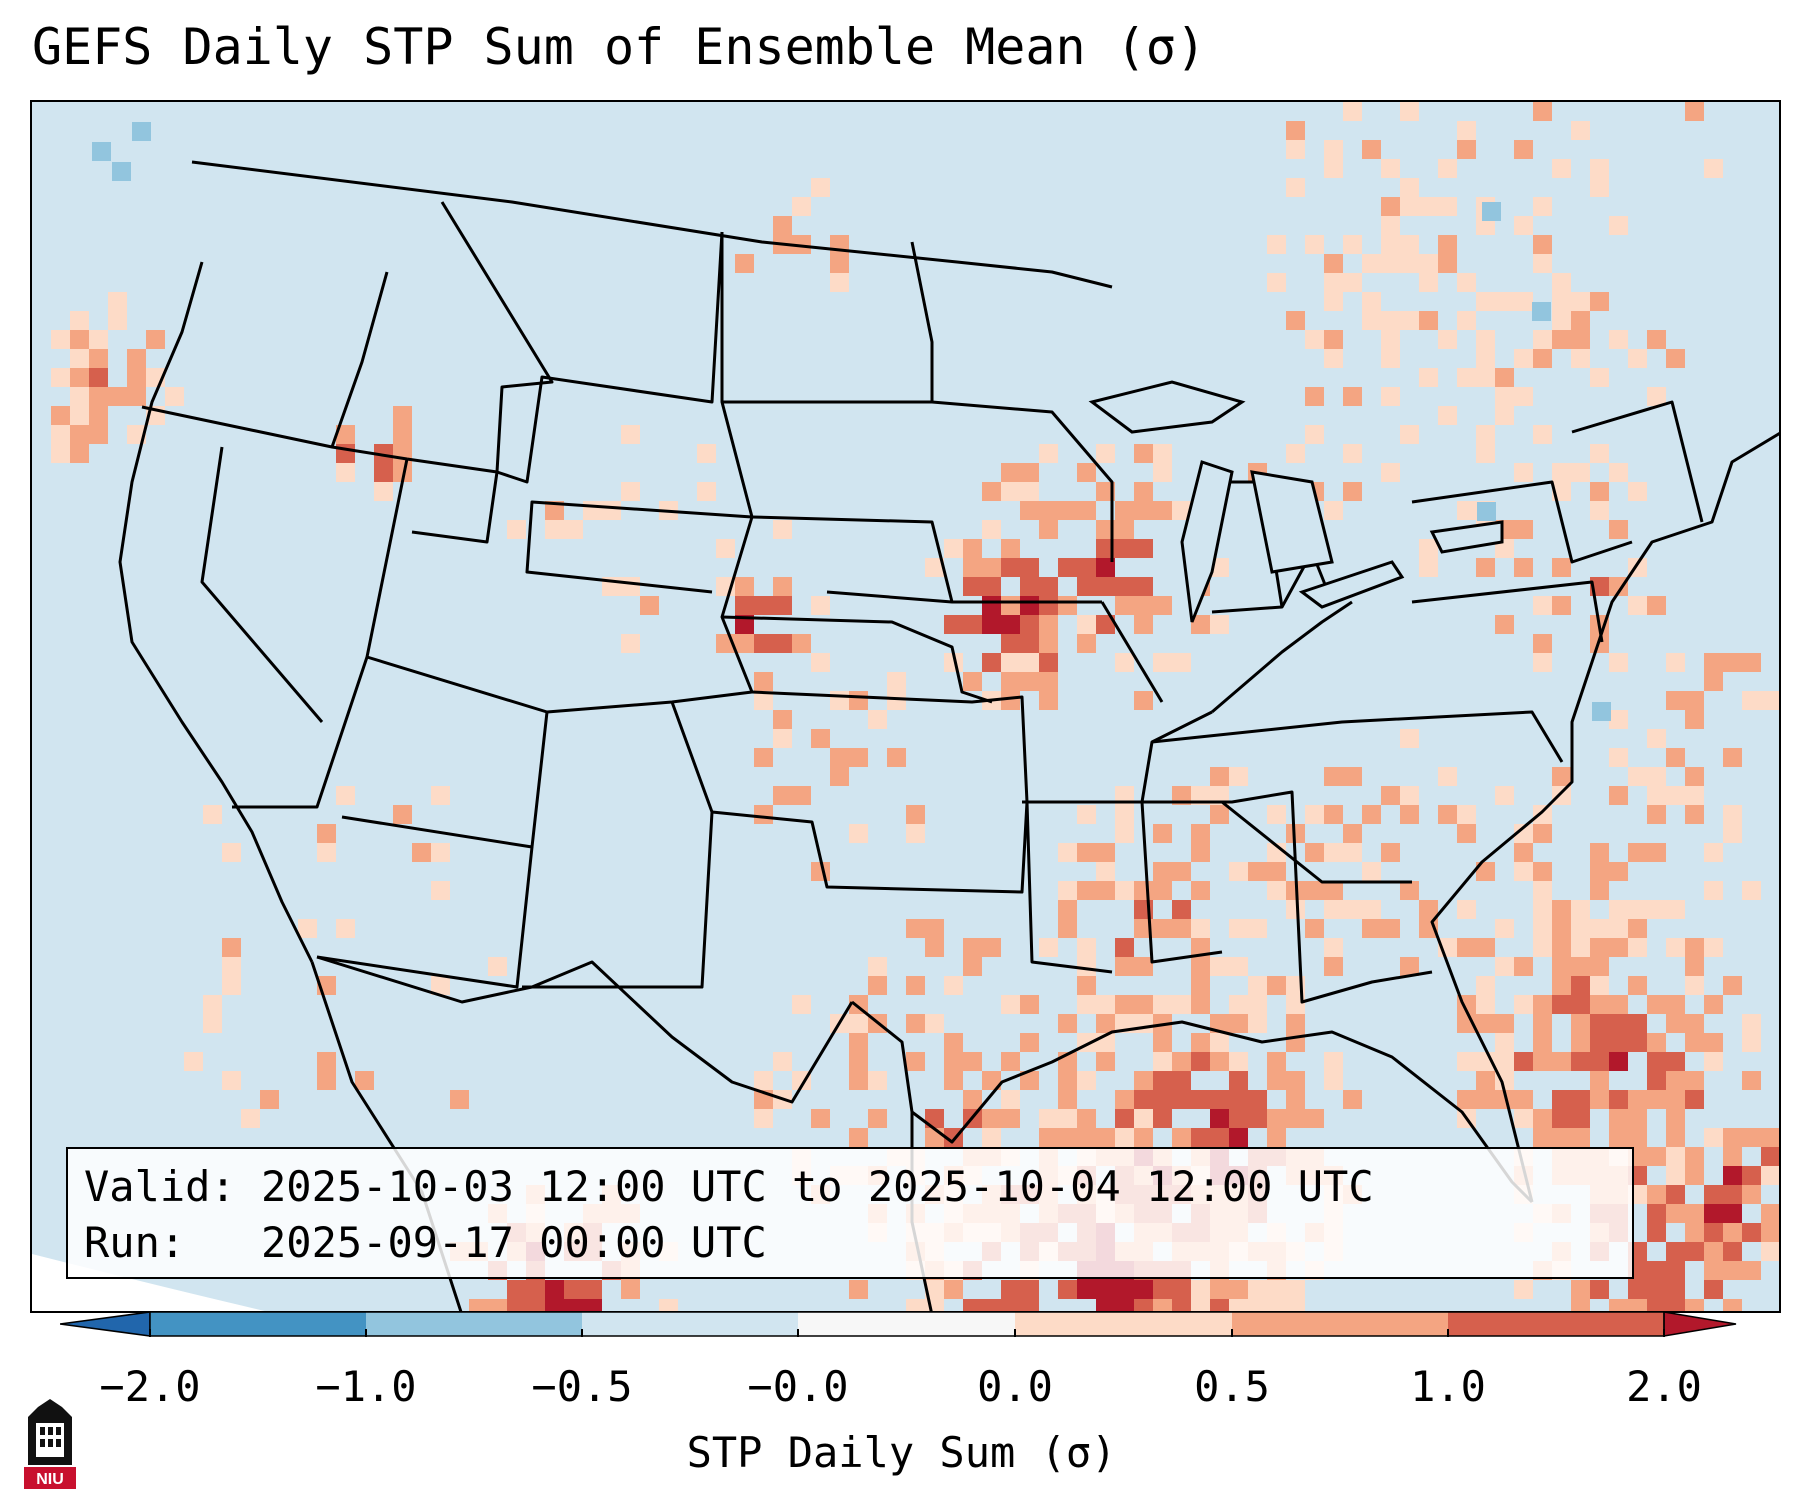  I want to click on logo-bar, so click(50, 1478).